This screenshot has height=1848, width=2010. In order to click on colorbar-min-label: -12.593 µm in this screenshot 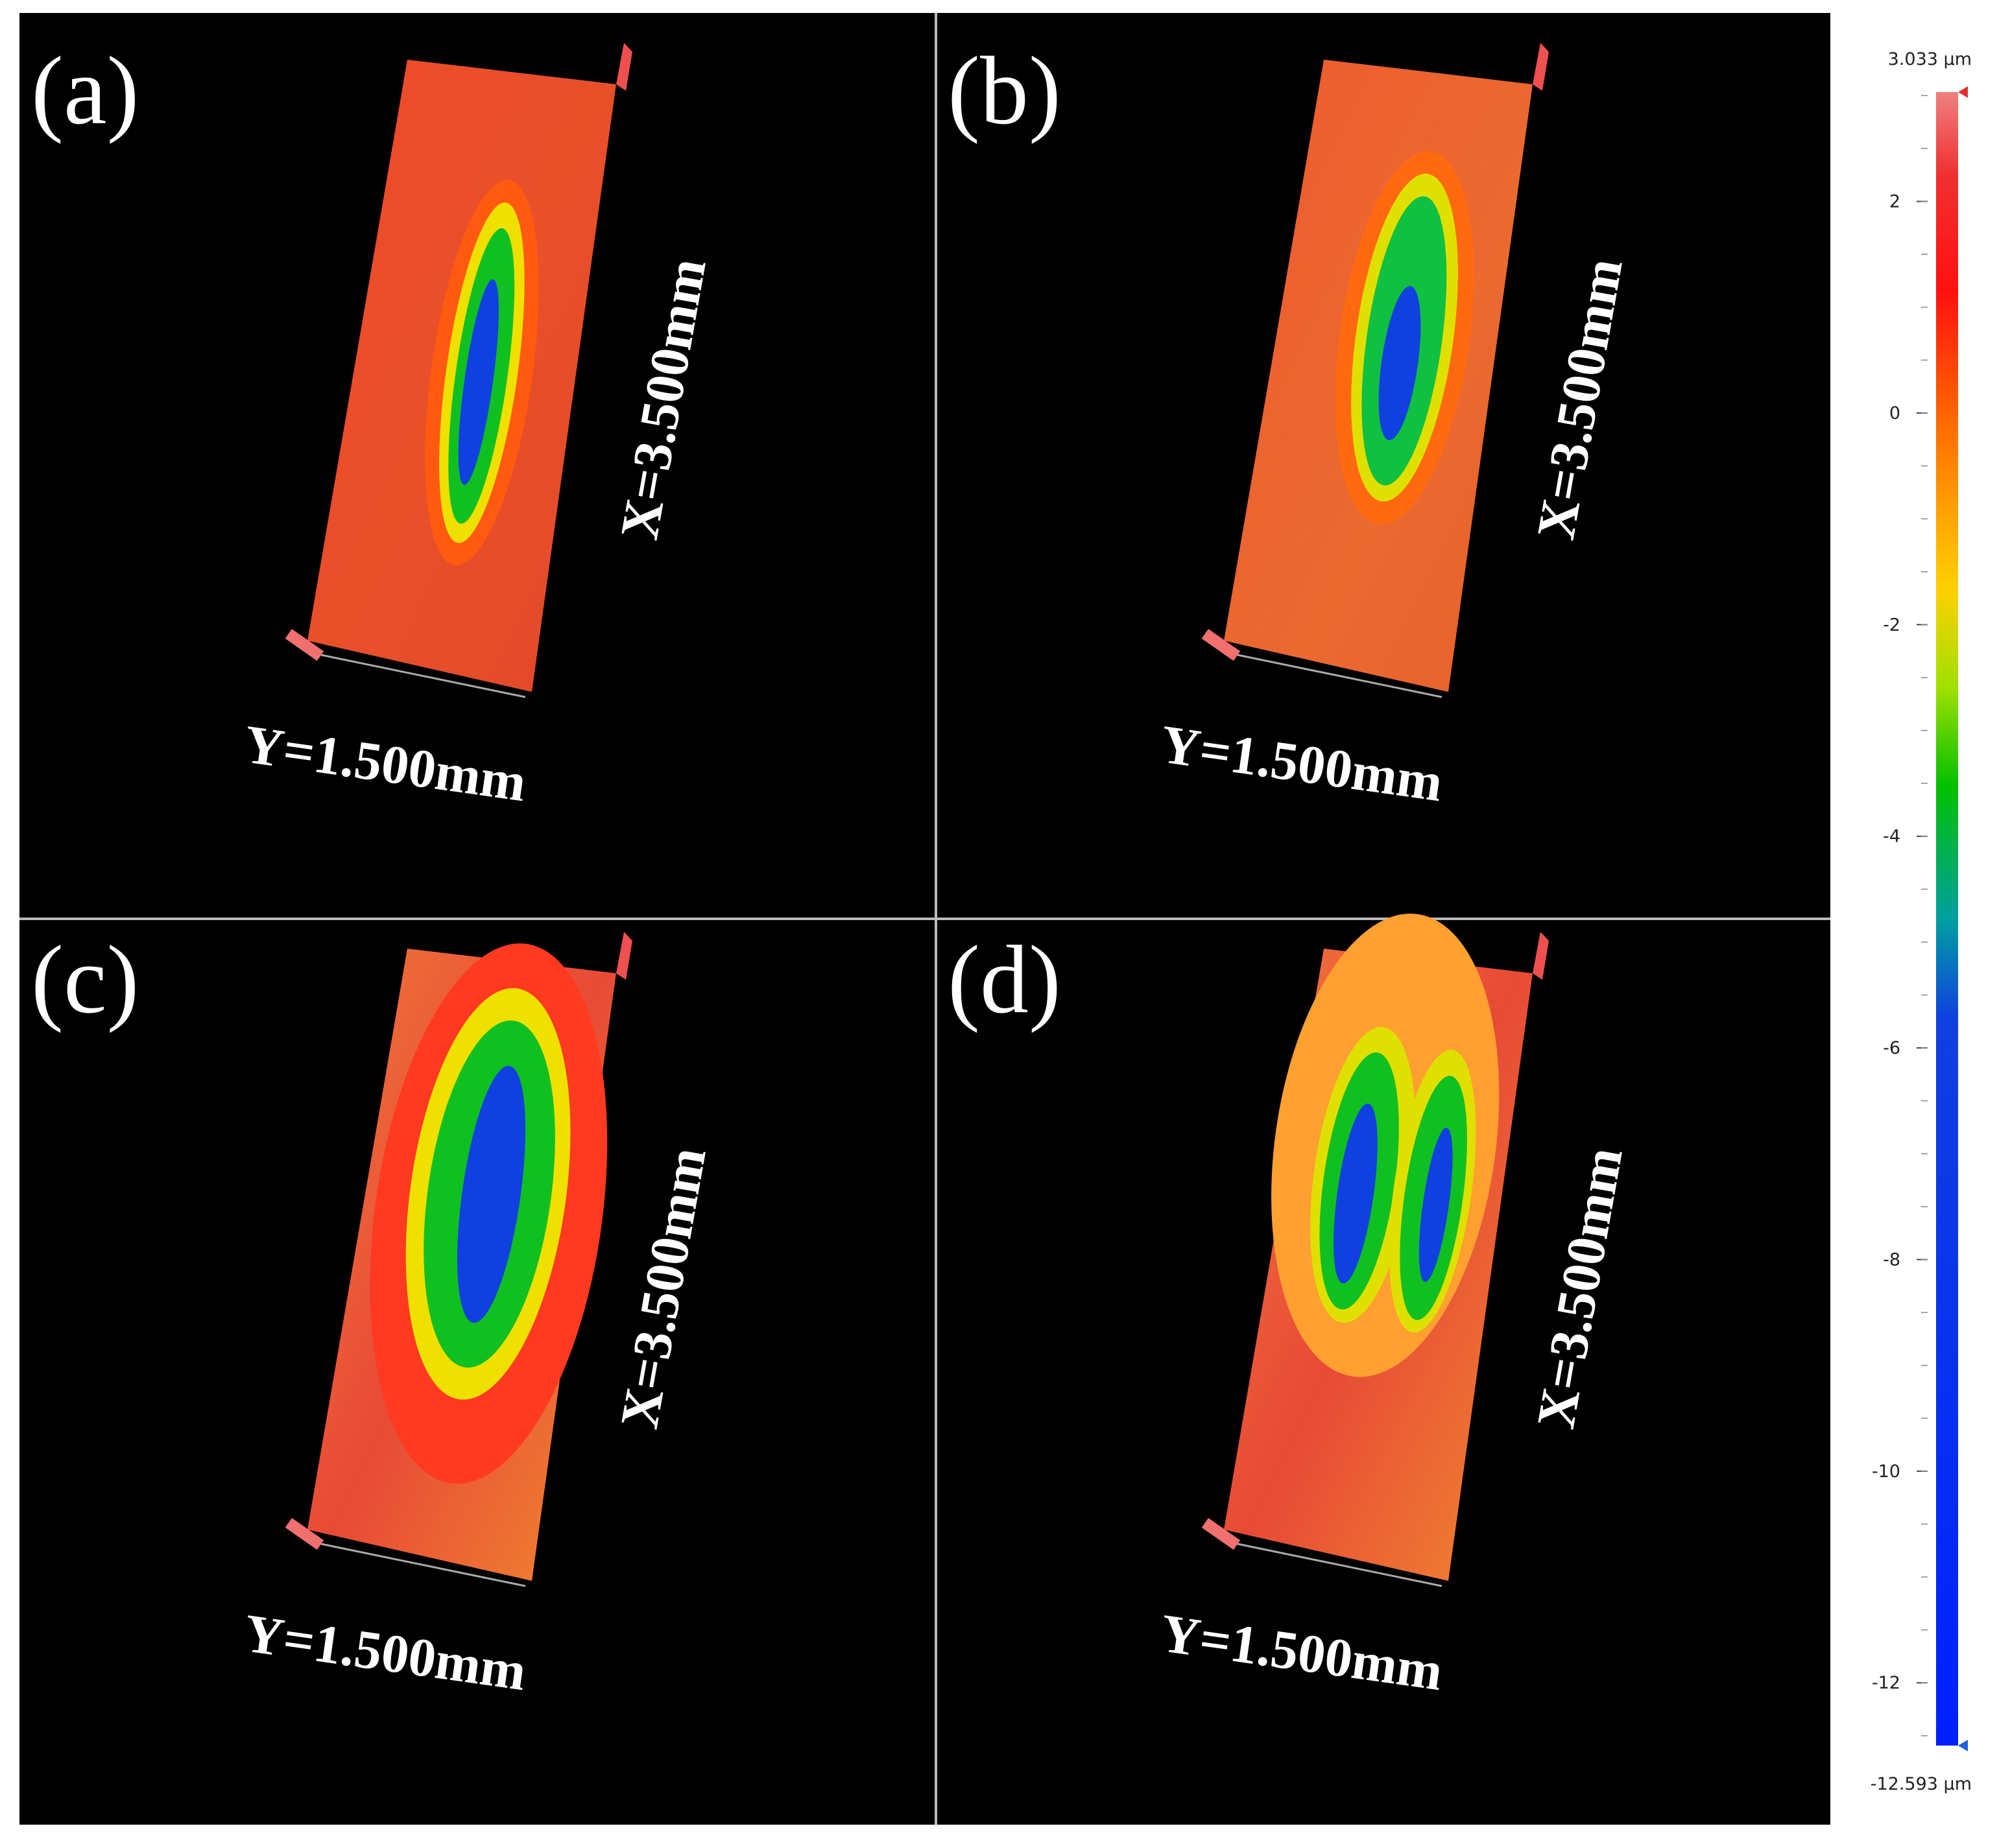, I will do `click(1921, 1784)`.